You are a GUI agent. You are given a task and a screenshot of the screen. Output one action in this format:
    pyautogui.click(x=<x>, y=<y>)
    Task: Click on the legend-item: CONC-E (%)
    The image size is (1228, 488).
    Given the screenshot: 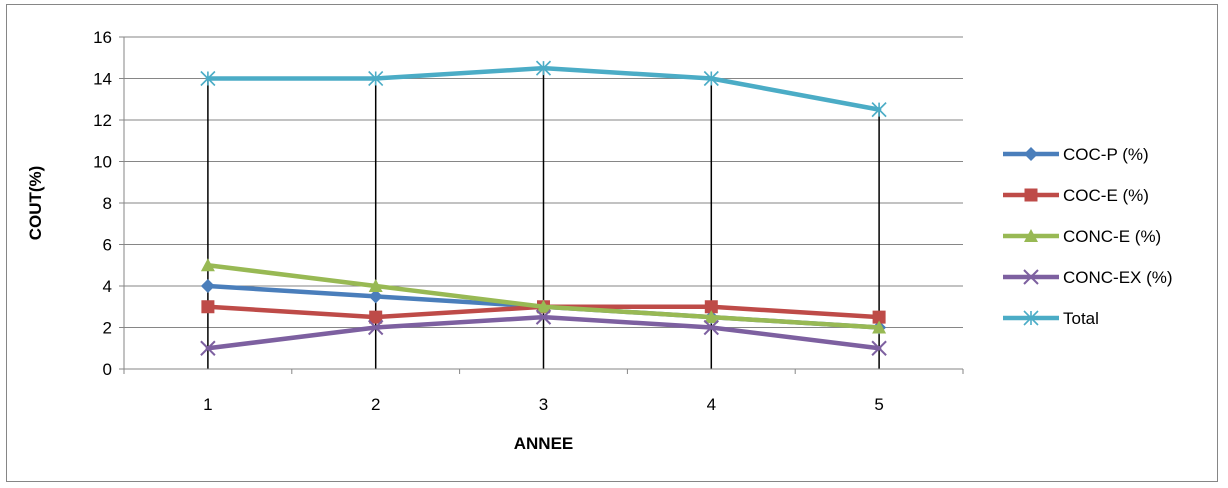 What is the action you would take?
    pyautogui.click(x=1082, y=236)
    